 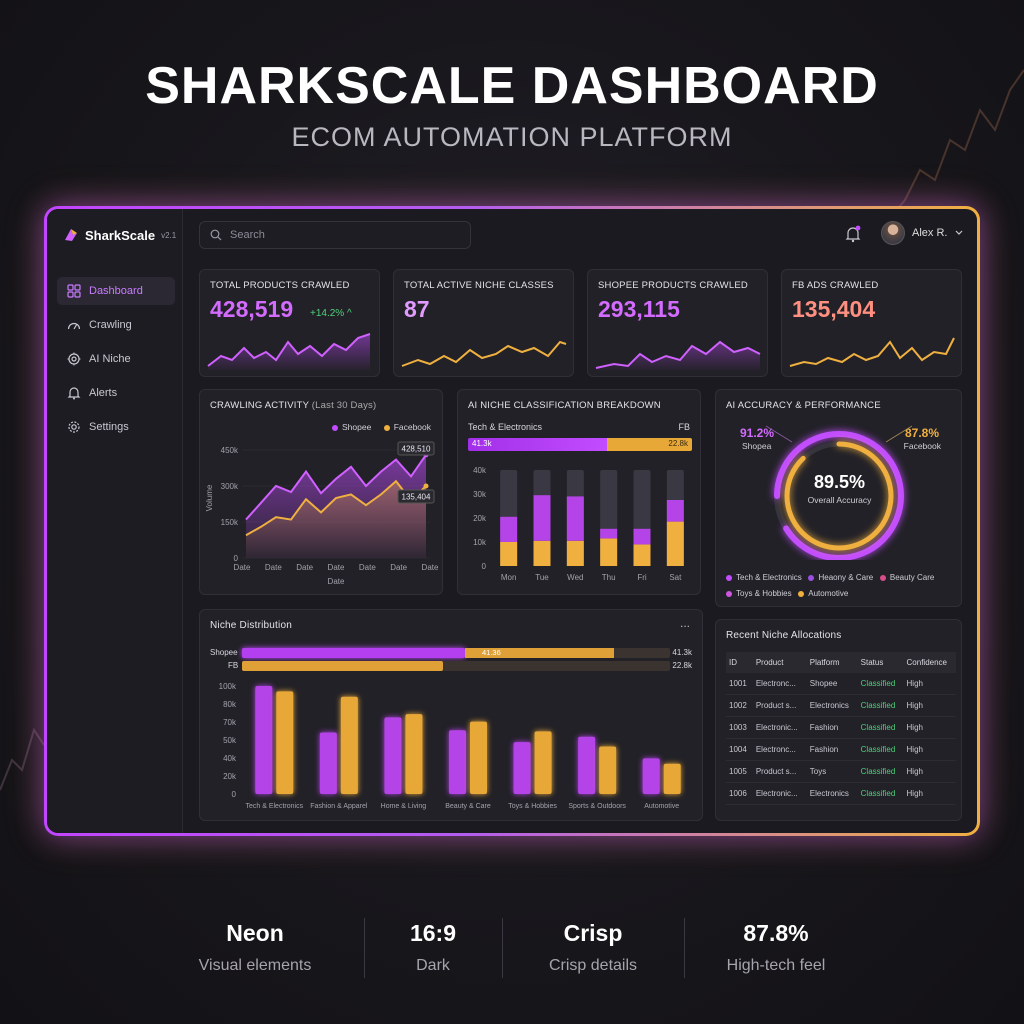 I want to click on legend-item: Toys & Hobbies, so click(x=759, y=593).